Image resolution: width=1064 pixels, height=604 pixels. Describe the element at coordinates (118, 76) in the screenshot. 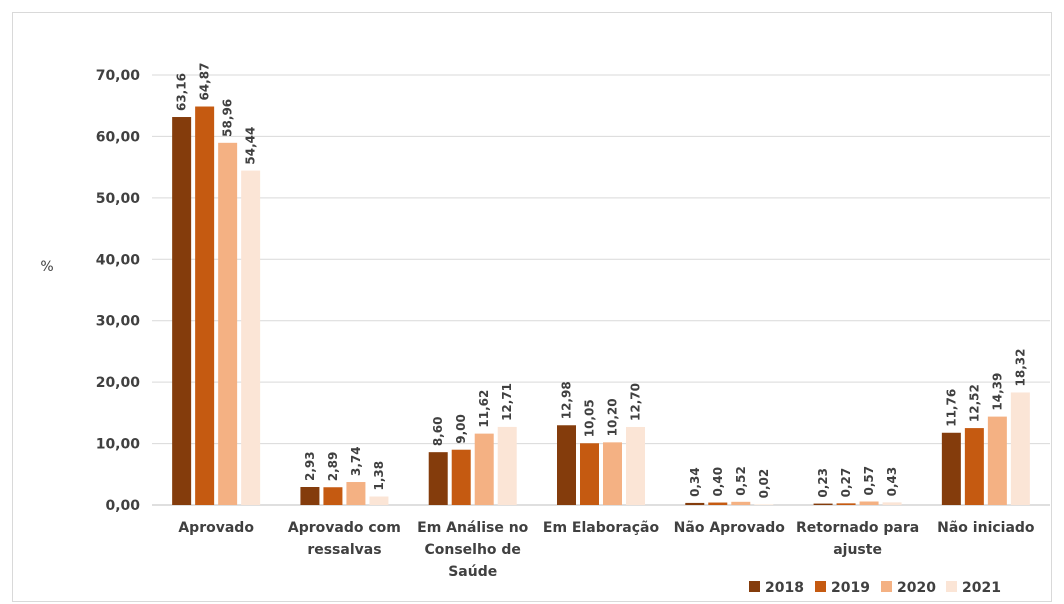

I see `y-tick-label: 70,00` at that location.